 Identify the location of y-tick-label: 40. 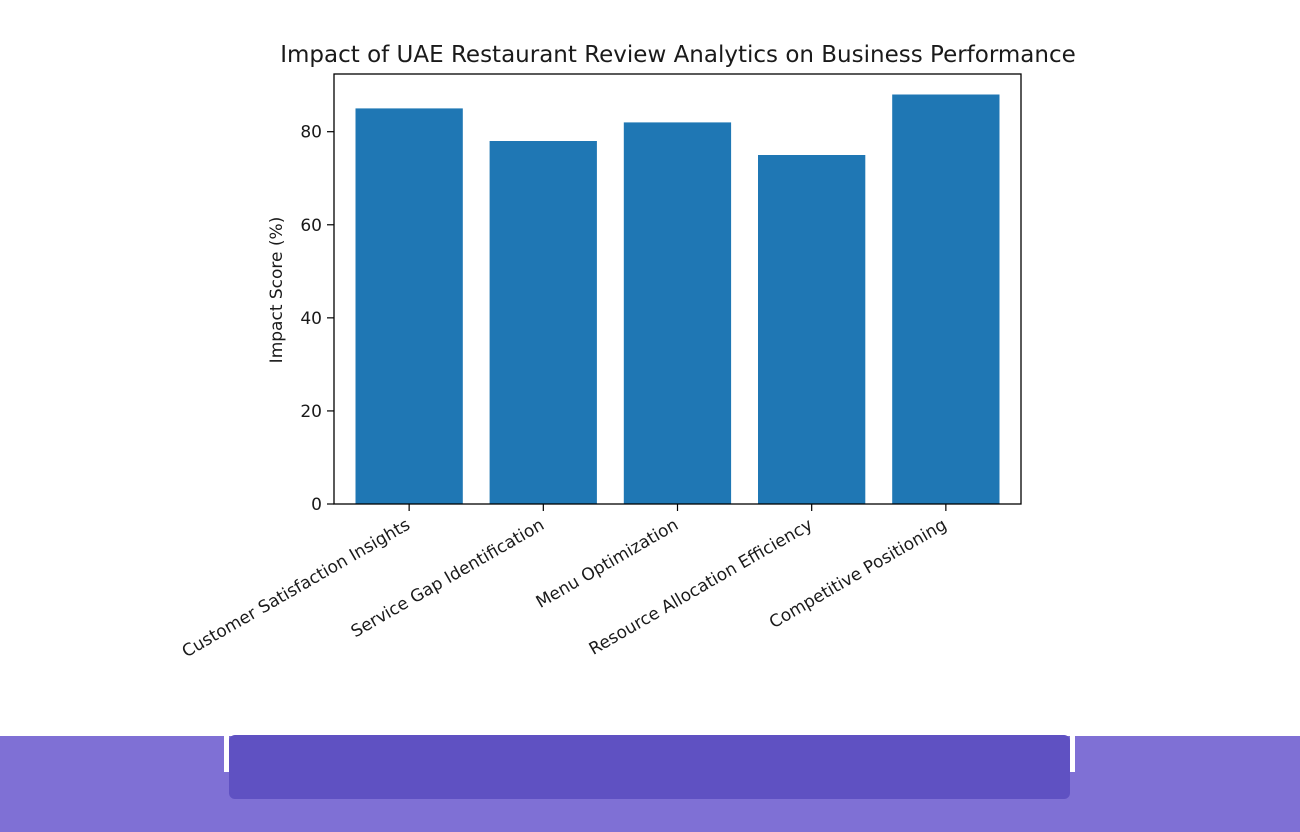
(311, 319).